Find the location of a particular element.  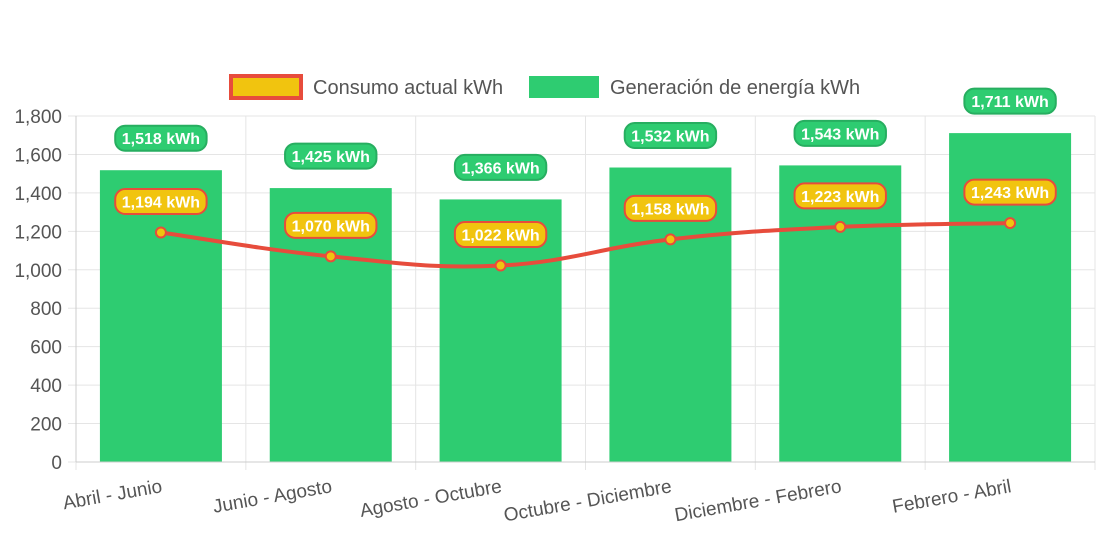

data-label: 1,070 kWh is located at coordinates (331, 225).